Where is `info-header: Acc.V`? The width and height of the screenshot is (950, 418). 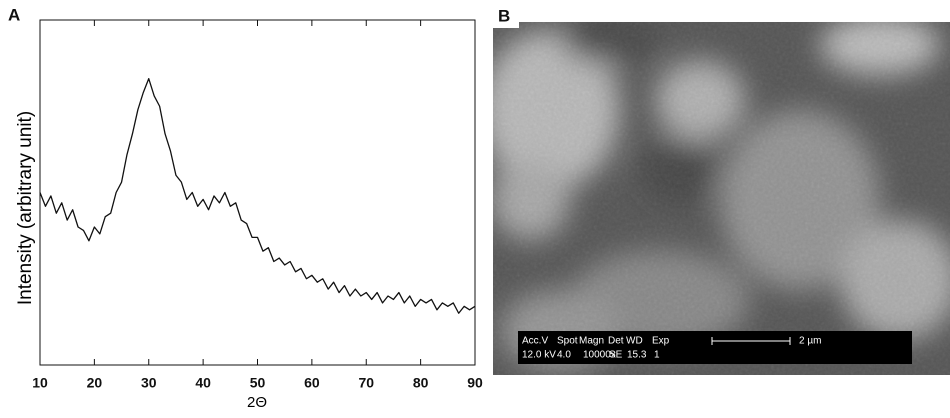 info-header: Acc.V is located at coordinates (535, 341).